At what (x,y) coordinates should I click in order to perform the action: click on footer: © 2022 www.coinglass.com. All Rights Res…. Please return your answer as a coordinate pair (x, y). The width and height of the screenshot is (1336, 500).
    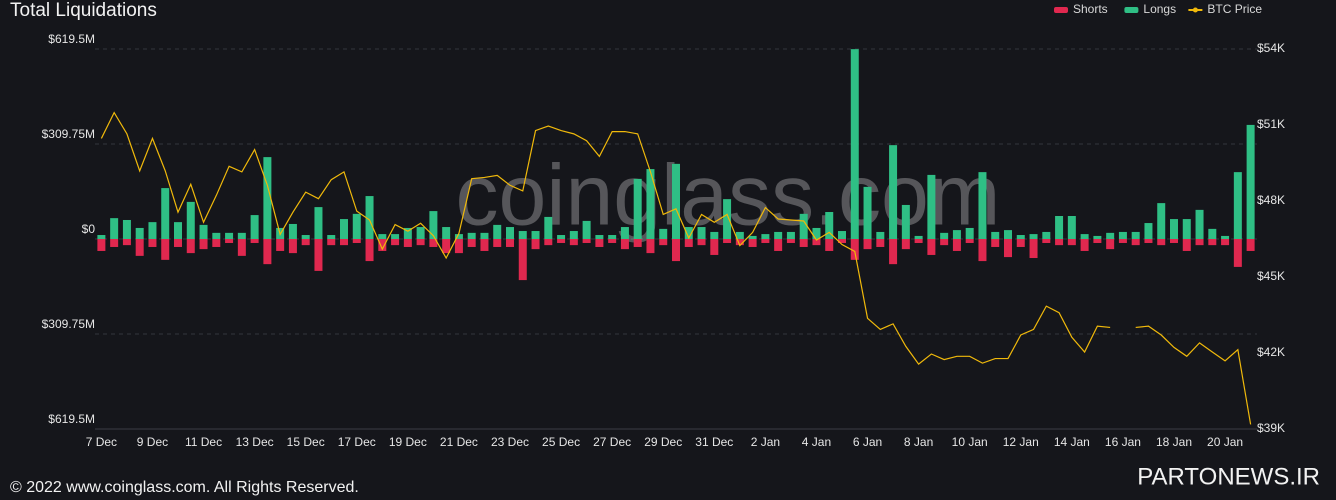
    Looking at the image, I should click on (184, 487).